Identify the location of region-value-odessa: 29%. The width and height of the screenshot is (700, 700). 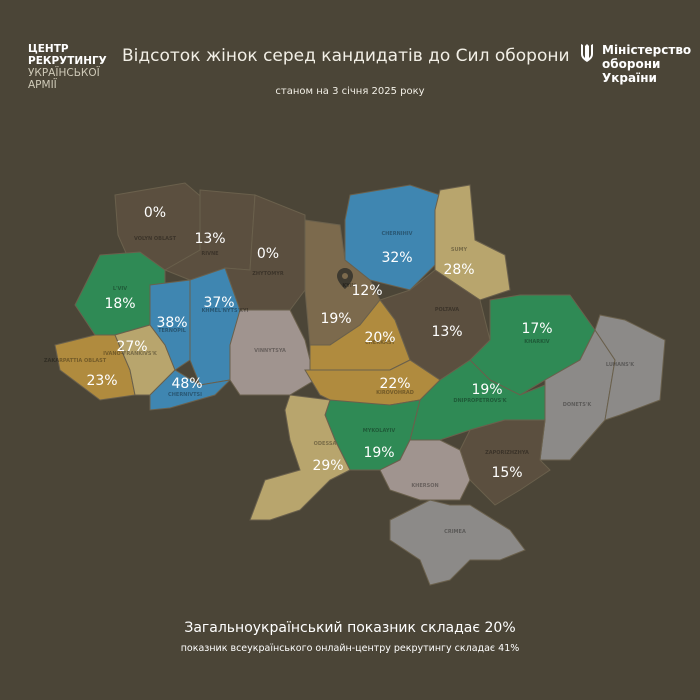
(327, 466).